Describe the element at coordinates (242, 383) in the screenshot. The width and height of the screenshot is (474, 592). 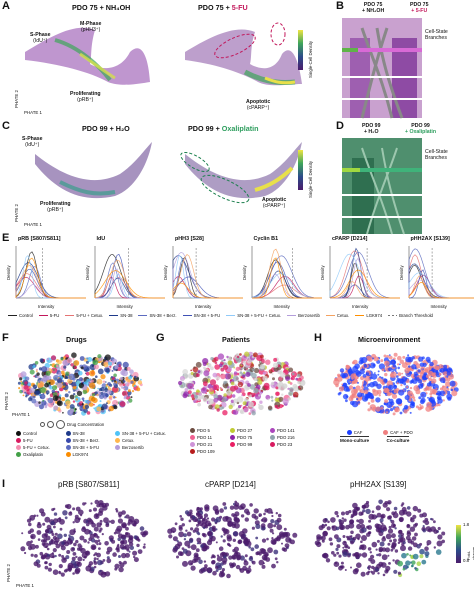
I see `g-scatter` at that location.